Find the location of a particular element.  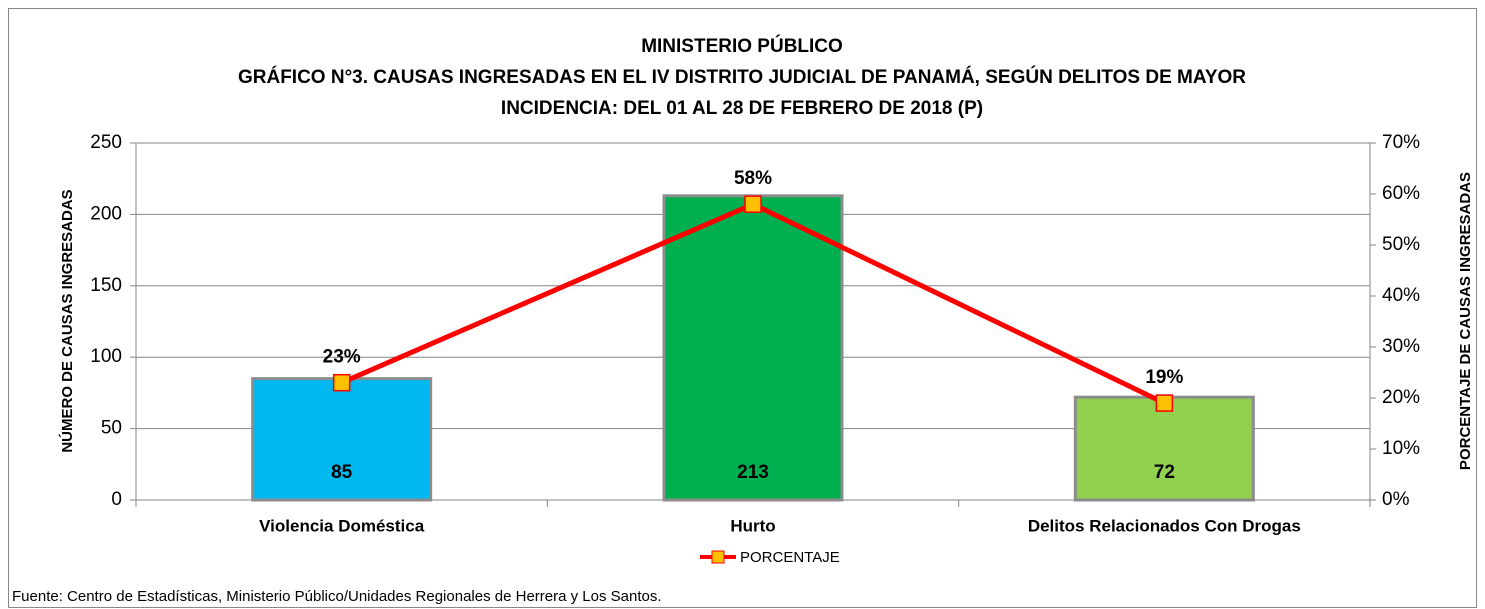

y2-tick-label: 30% is located at coordinates (1401, 346).